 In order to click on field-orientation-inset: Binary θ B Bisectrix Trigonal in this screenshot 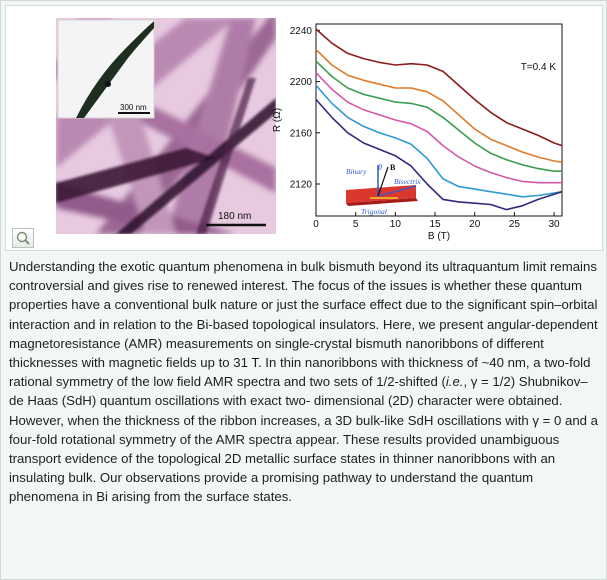, I will do `click(383, 189)`.